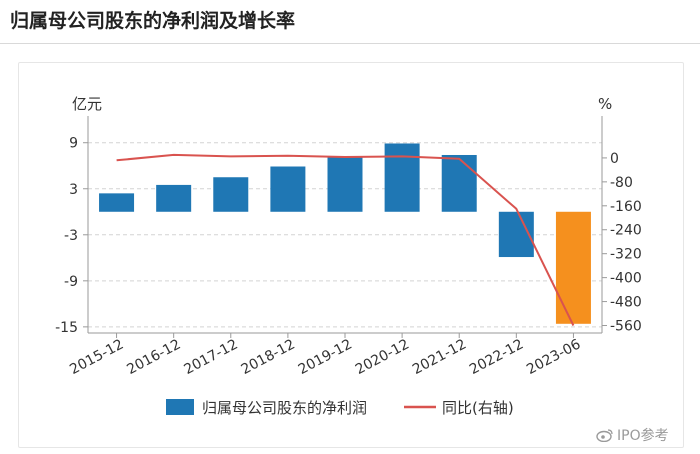  Describe the element at coordinates (284, 408) in the screenshot. I see `legend-bar-label: 归属母公司股东的净利润` at that location.